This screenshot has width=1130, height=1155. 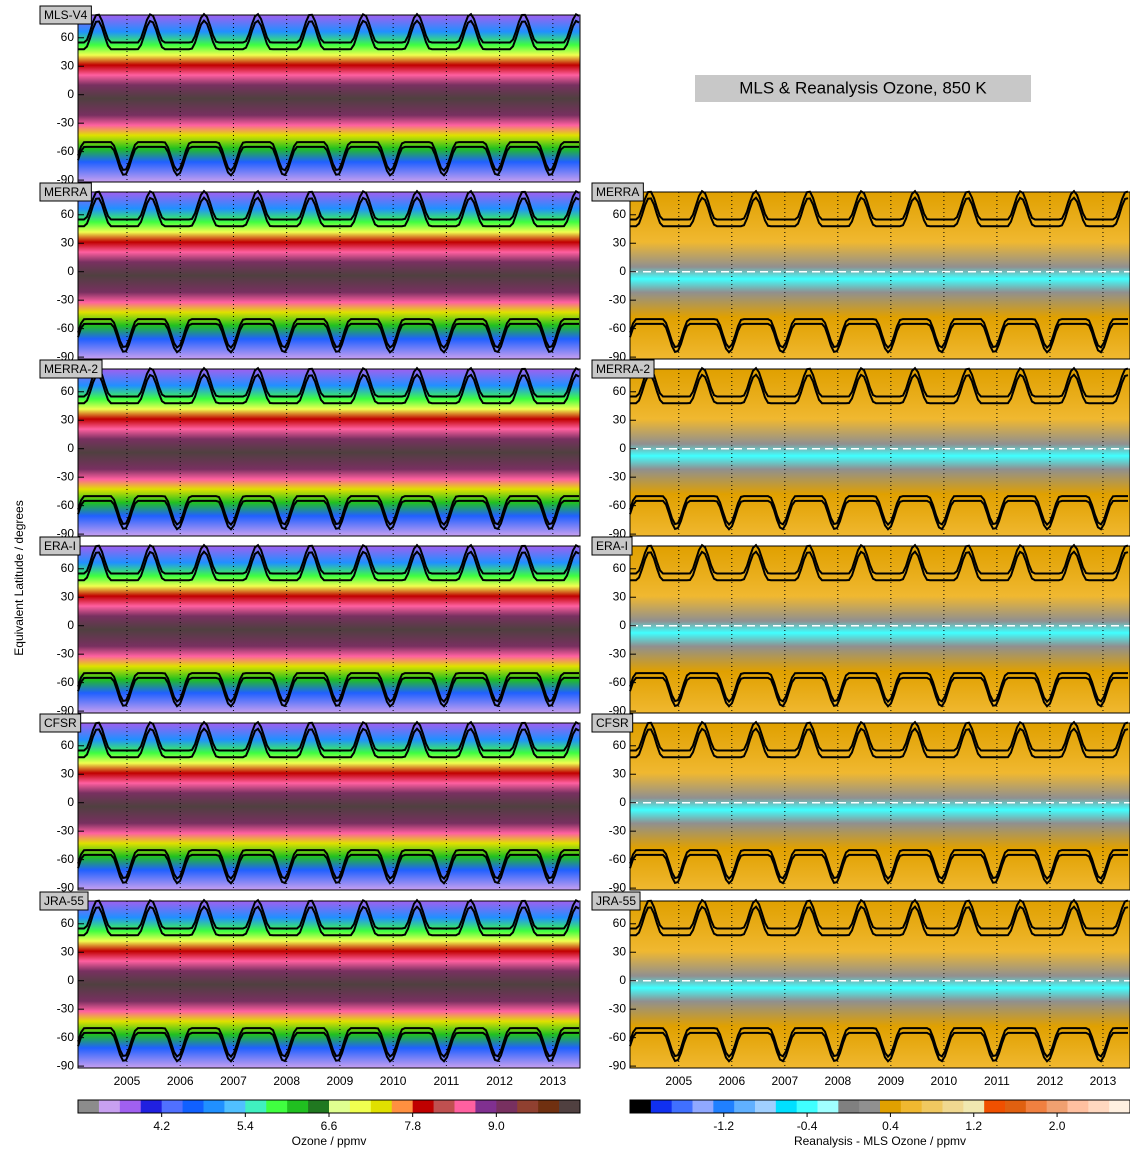 What do you see at coordinates (863, 87) in the screenshot?
I see `chart-title: MLS & Reanalysis Ozone, 850 K` at bounding box center [863, 87].